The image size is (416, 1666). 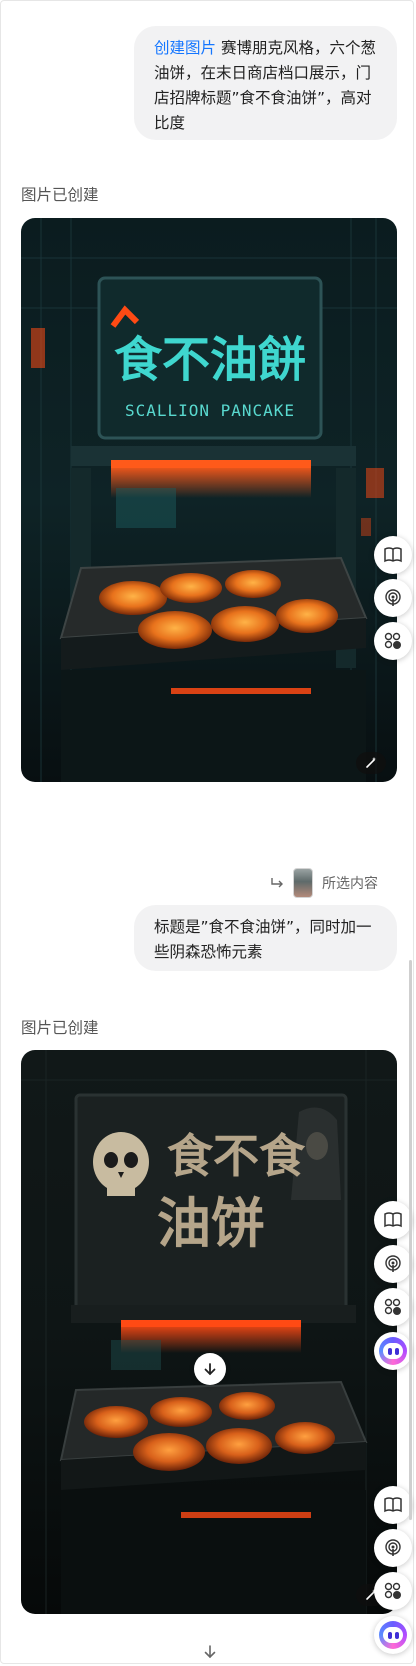 What do you see at coordinates (210, 360) in the screenshot?
I see `sign-title: 食不油餅` at bounding box center [210, 360].